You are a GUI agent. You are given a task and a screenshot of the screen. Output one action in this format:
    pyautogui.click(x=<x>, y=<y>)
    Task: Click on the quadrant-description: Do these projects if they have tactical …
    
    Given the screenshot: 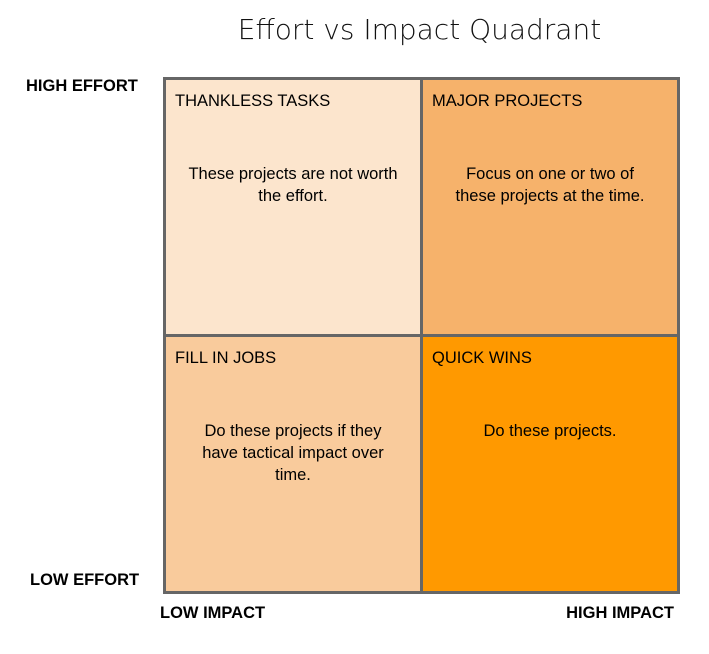 What is the action you would take?
    pyautogui.click(x=293, y=453)
    